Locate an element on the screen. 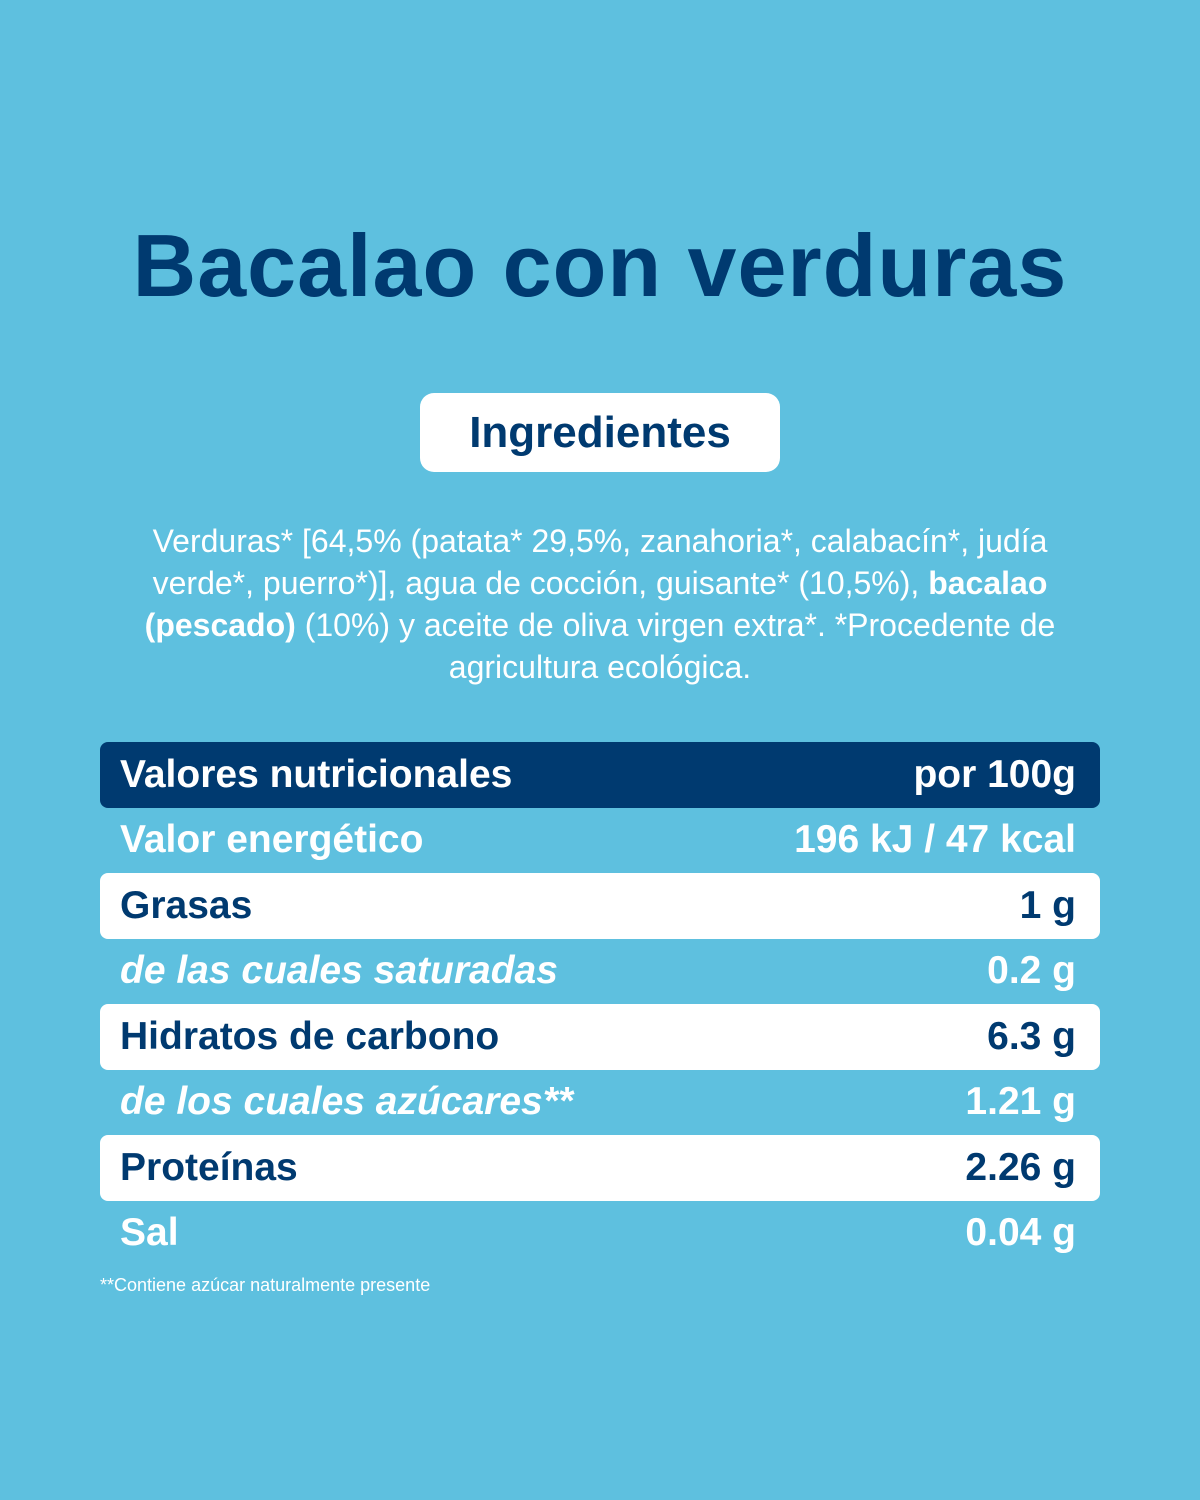  row-value: 1.21 g is located at coordinates (1020, 1102).